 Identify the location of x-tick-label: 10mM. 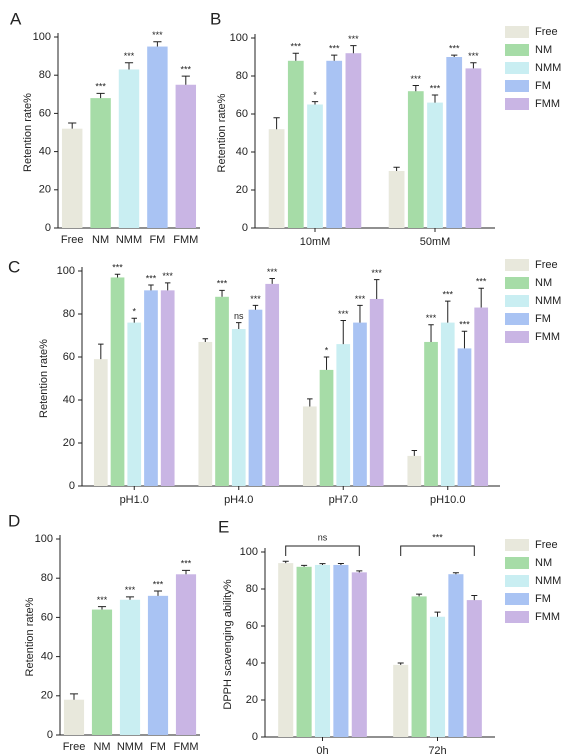
(315, 242).